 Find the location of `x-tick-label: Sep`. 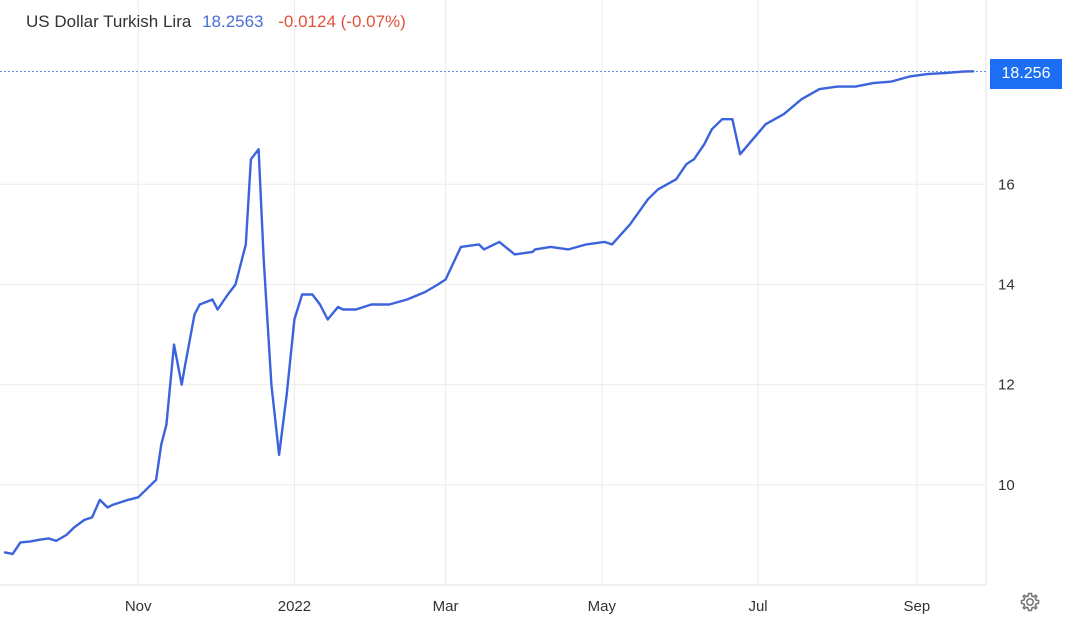

x-tick-label: Sep is located at coordinates (916, 606).